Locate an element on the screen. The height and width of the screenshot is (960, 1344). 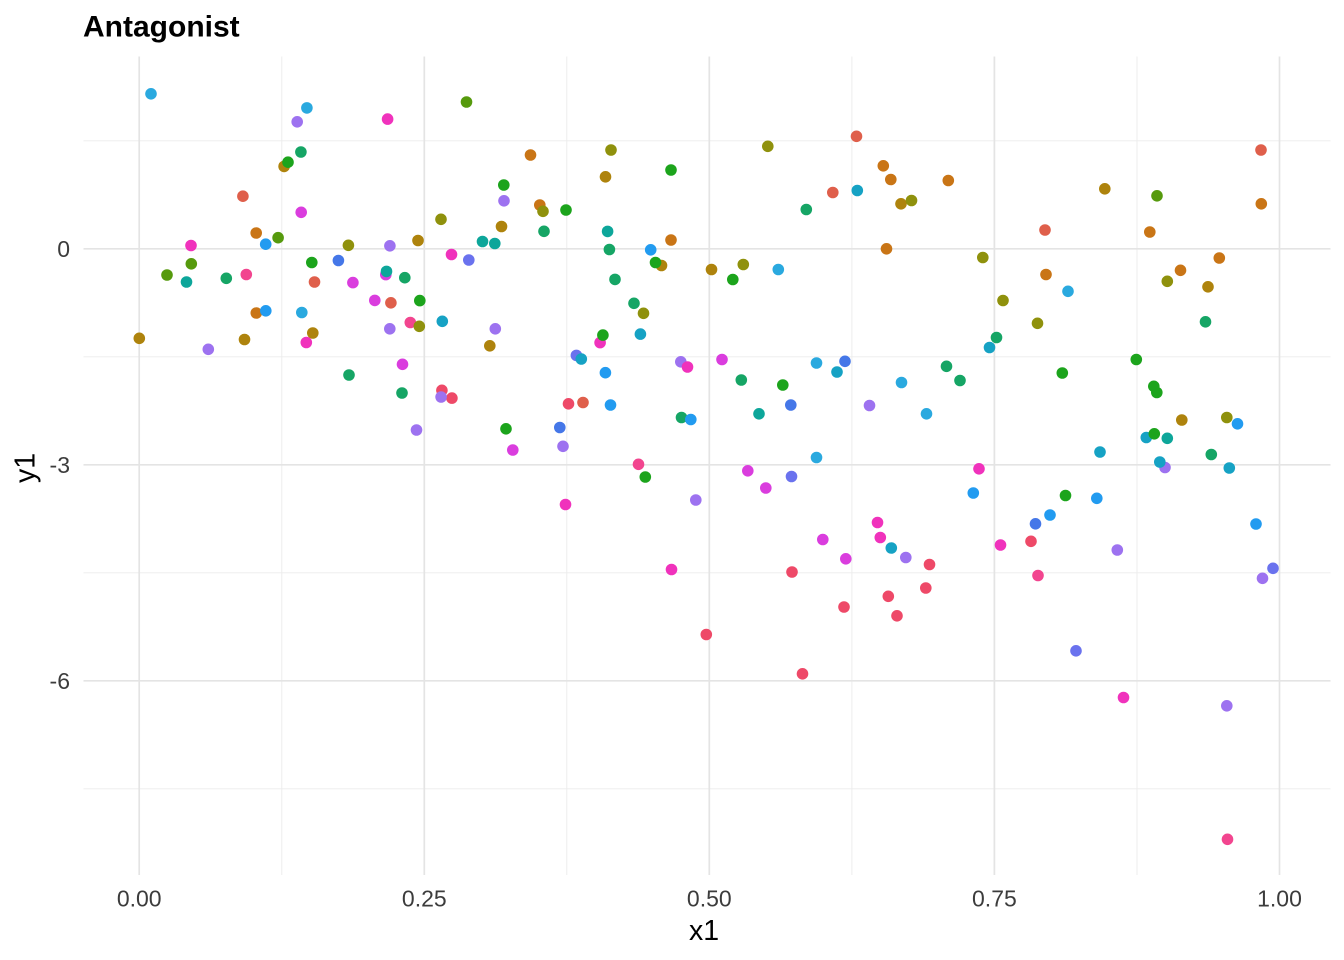
svg-text: 0.50 is located at coordinates (709, 898).